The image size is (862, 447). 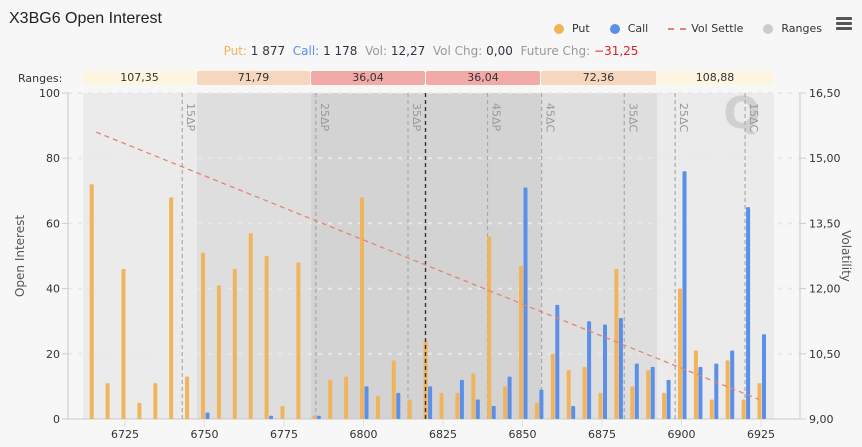 I want to click on vol-label: Vol:, so click(x=376, y=51).